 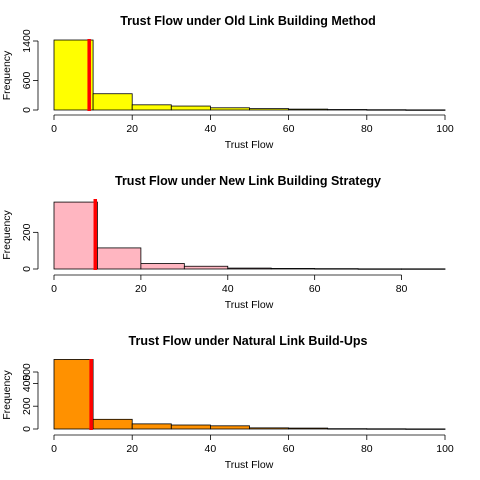 I want to click on y-tick-label: 500, so click(x=27, y=372).